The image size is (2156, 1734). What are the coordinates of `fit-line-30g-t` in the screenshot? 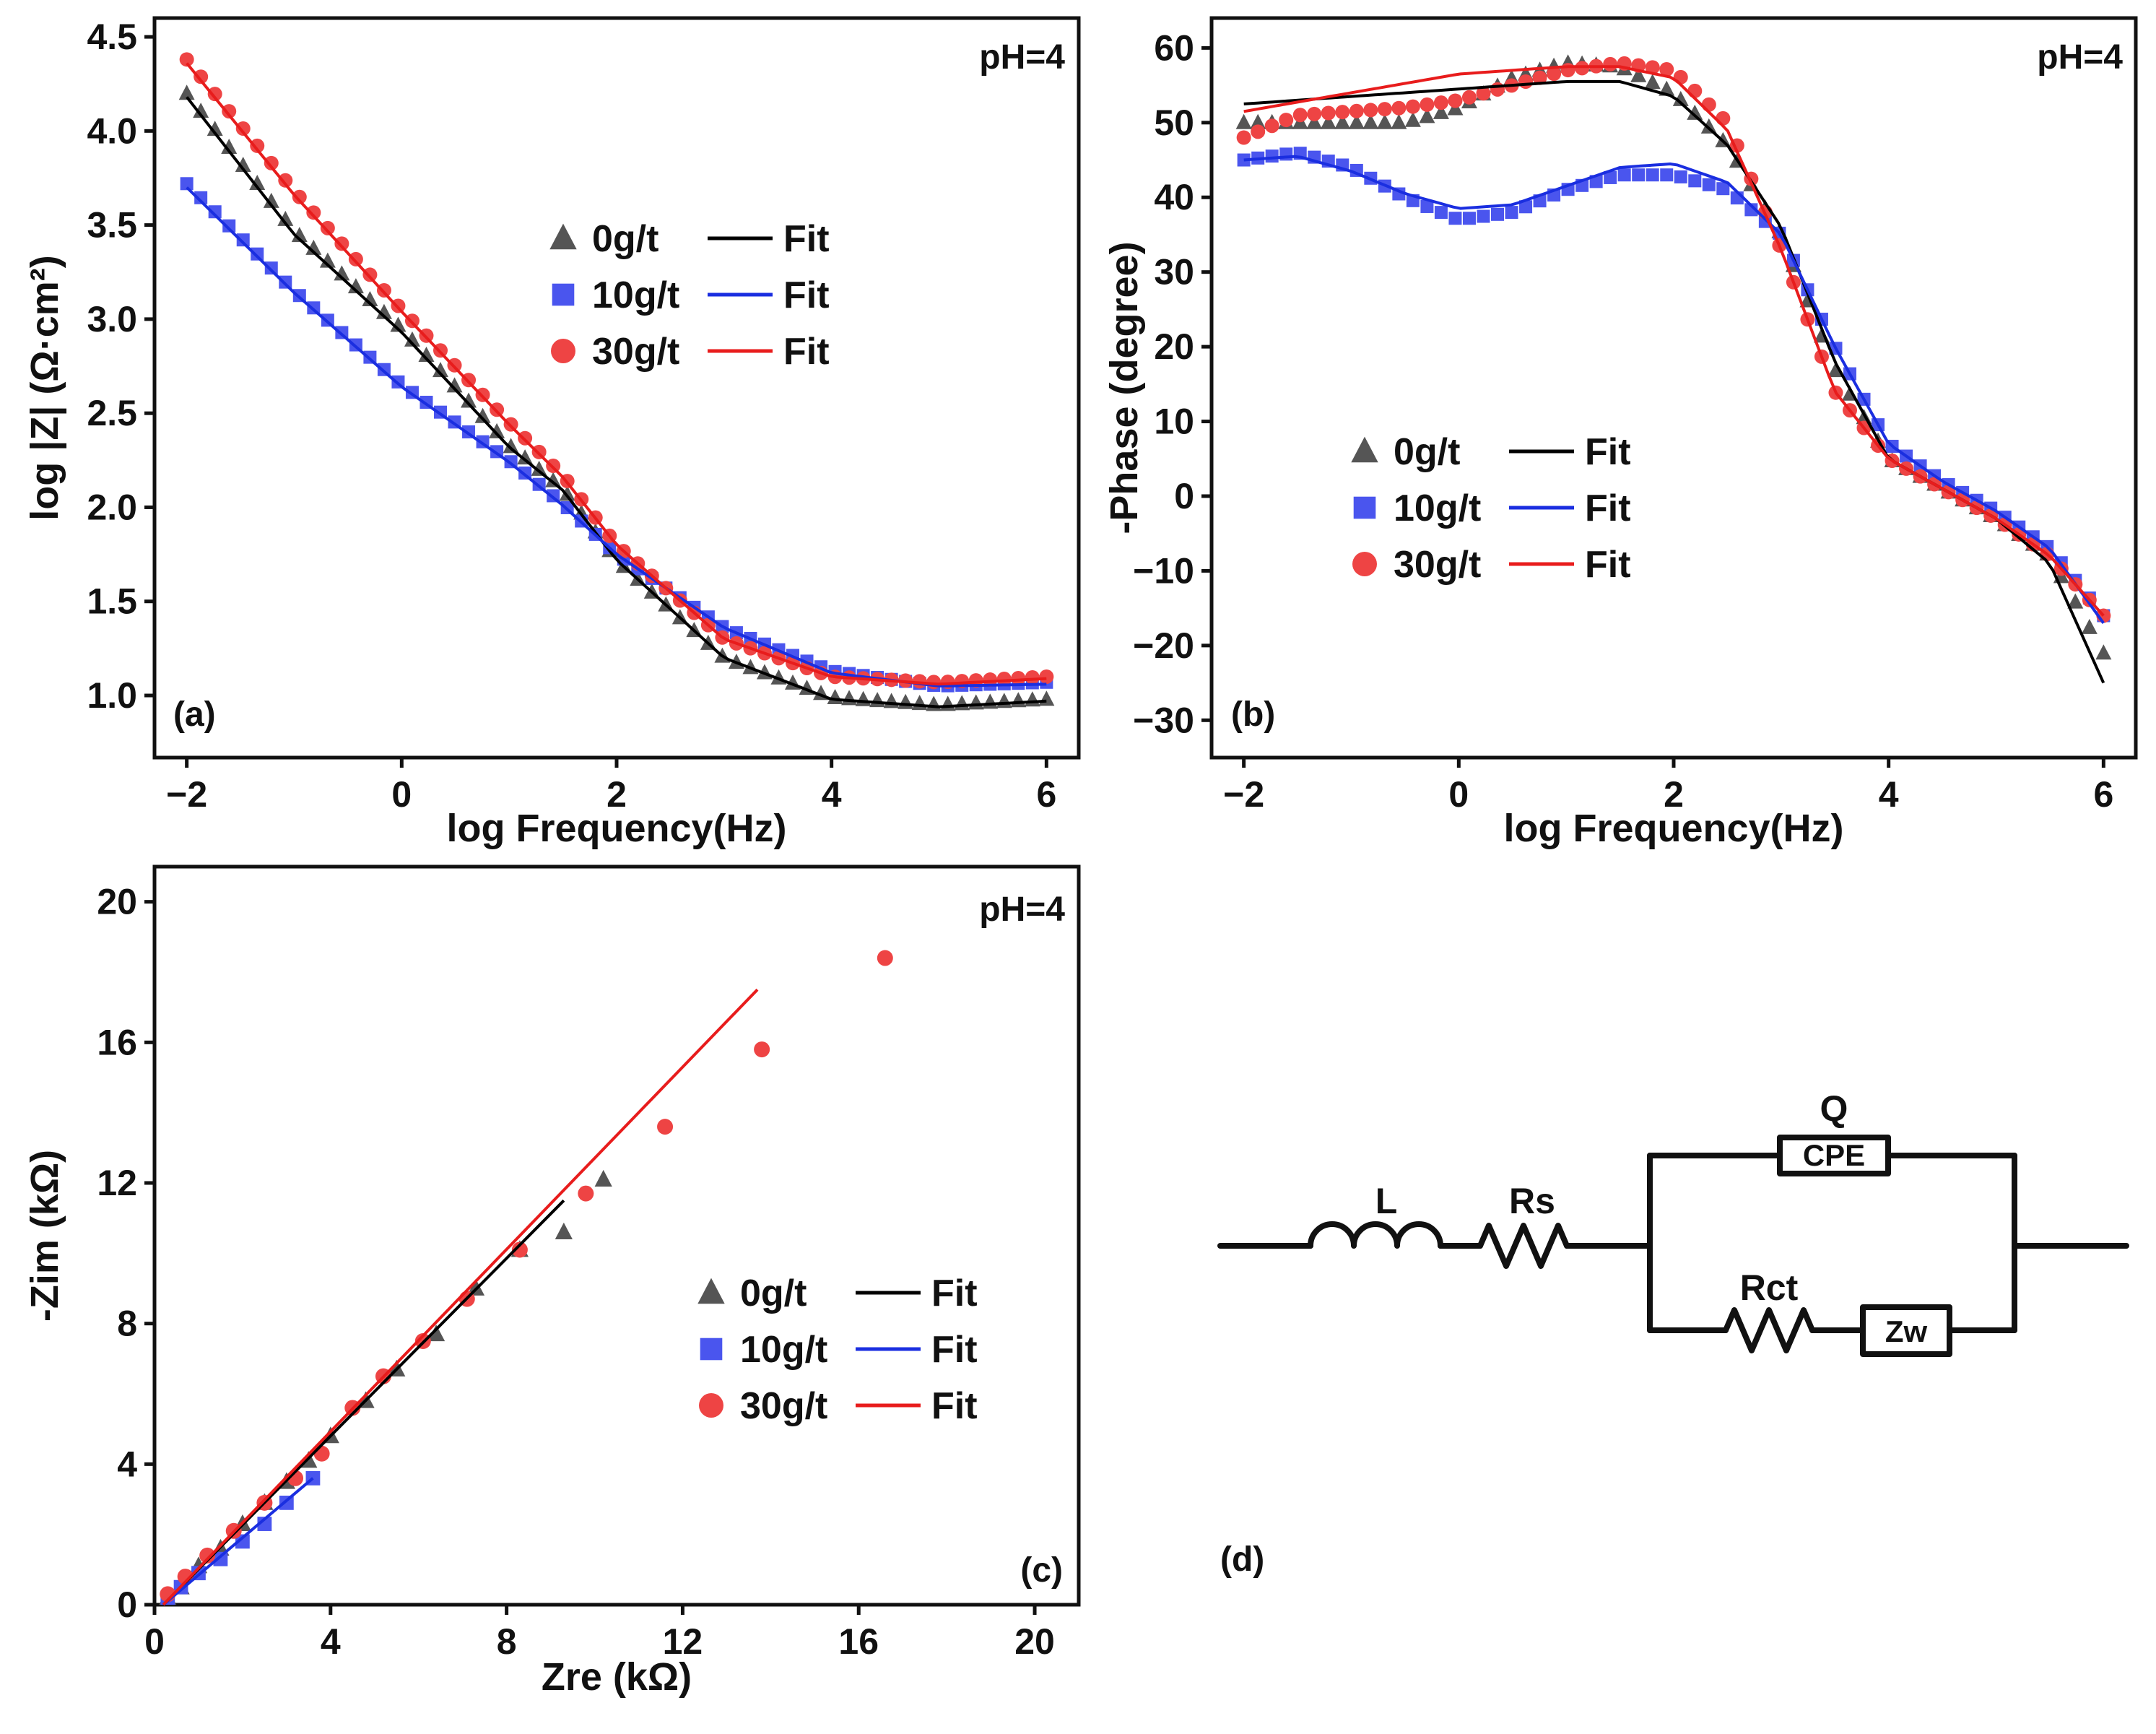 It's located at (461, 1297).